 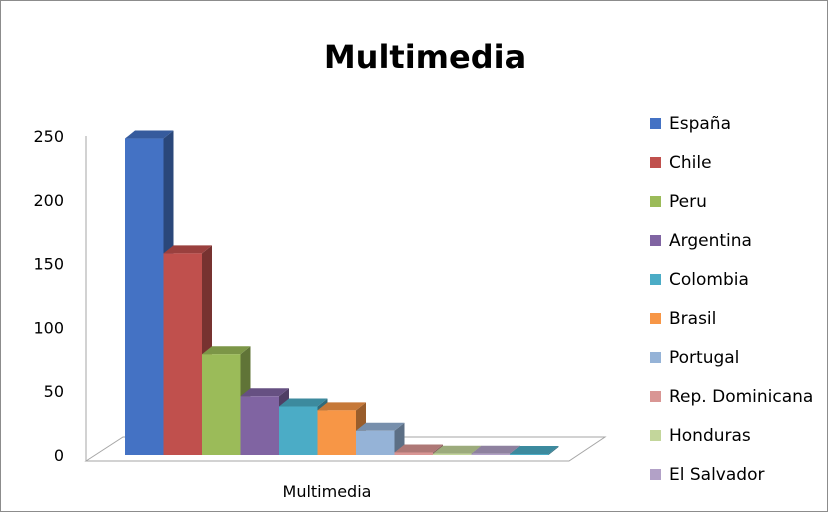 I want to click on legend-label: Brasil, so click(x=692, y=319).